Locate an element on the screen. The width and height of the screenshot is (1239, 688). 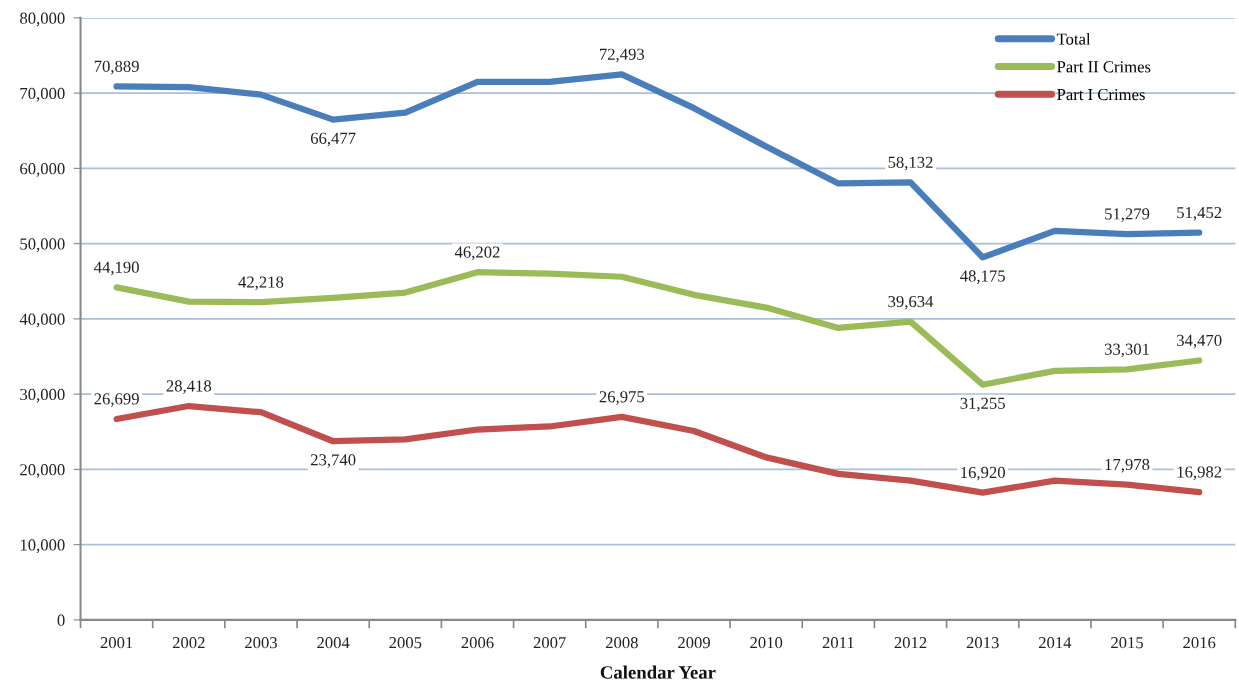
y-tick-label: 80,000 is located at coordinates (42, 19).